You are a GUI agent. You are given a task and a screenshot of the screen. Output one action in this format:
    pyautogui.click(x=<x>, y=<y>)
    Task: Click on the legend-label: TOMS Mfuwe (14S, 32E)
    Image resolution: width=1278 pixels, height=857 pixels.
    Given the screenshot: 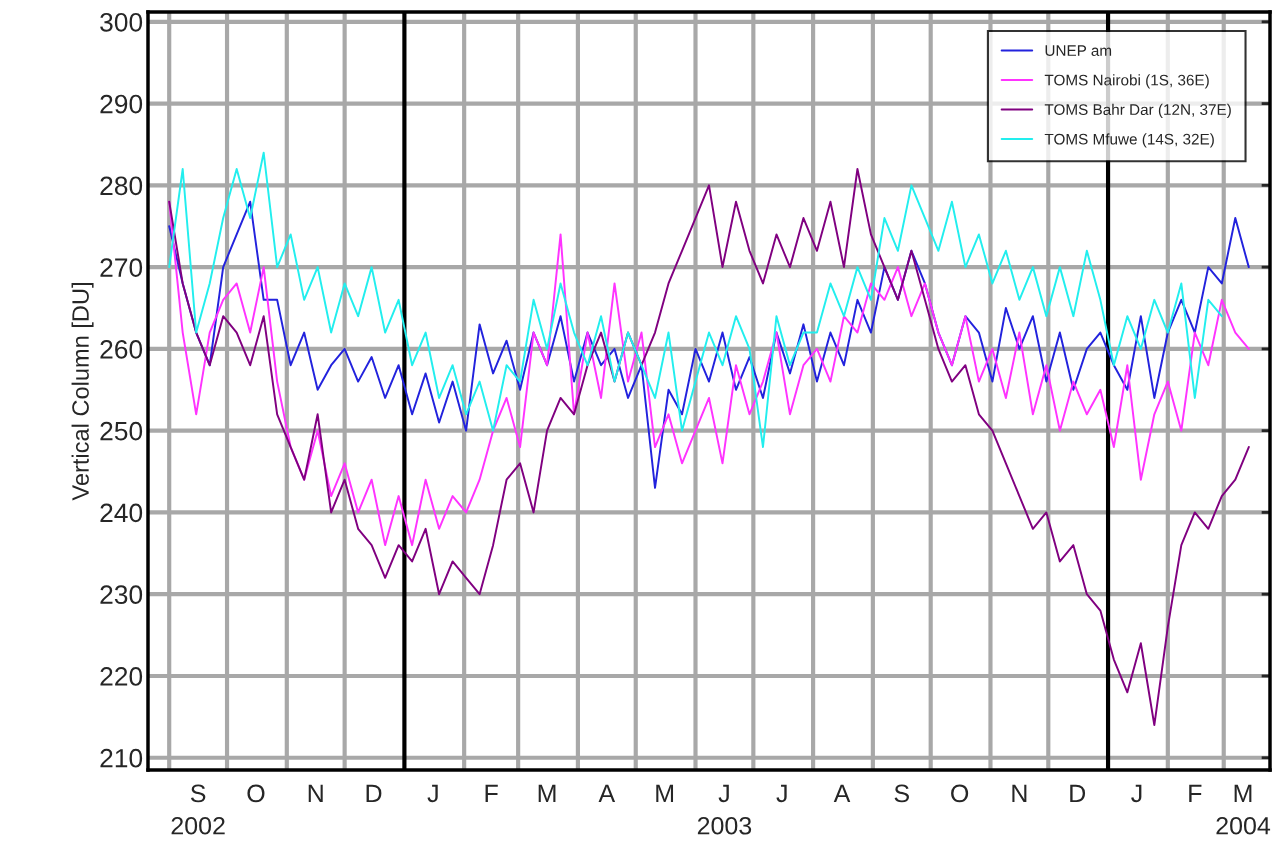 What is the action you would take?
    pyautogui.click(x=1129, y=140)
    